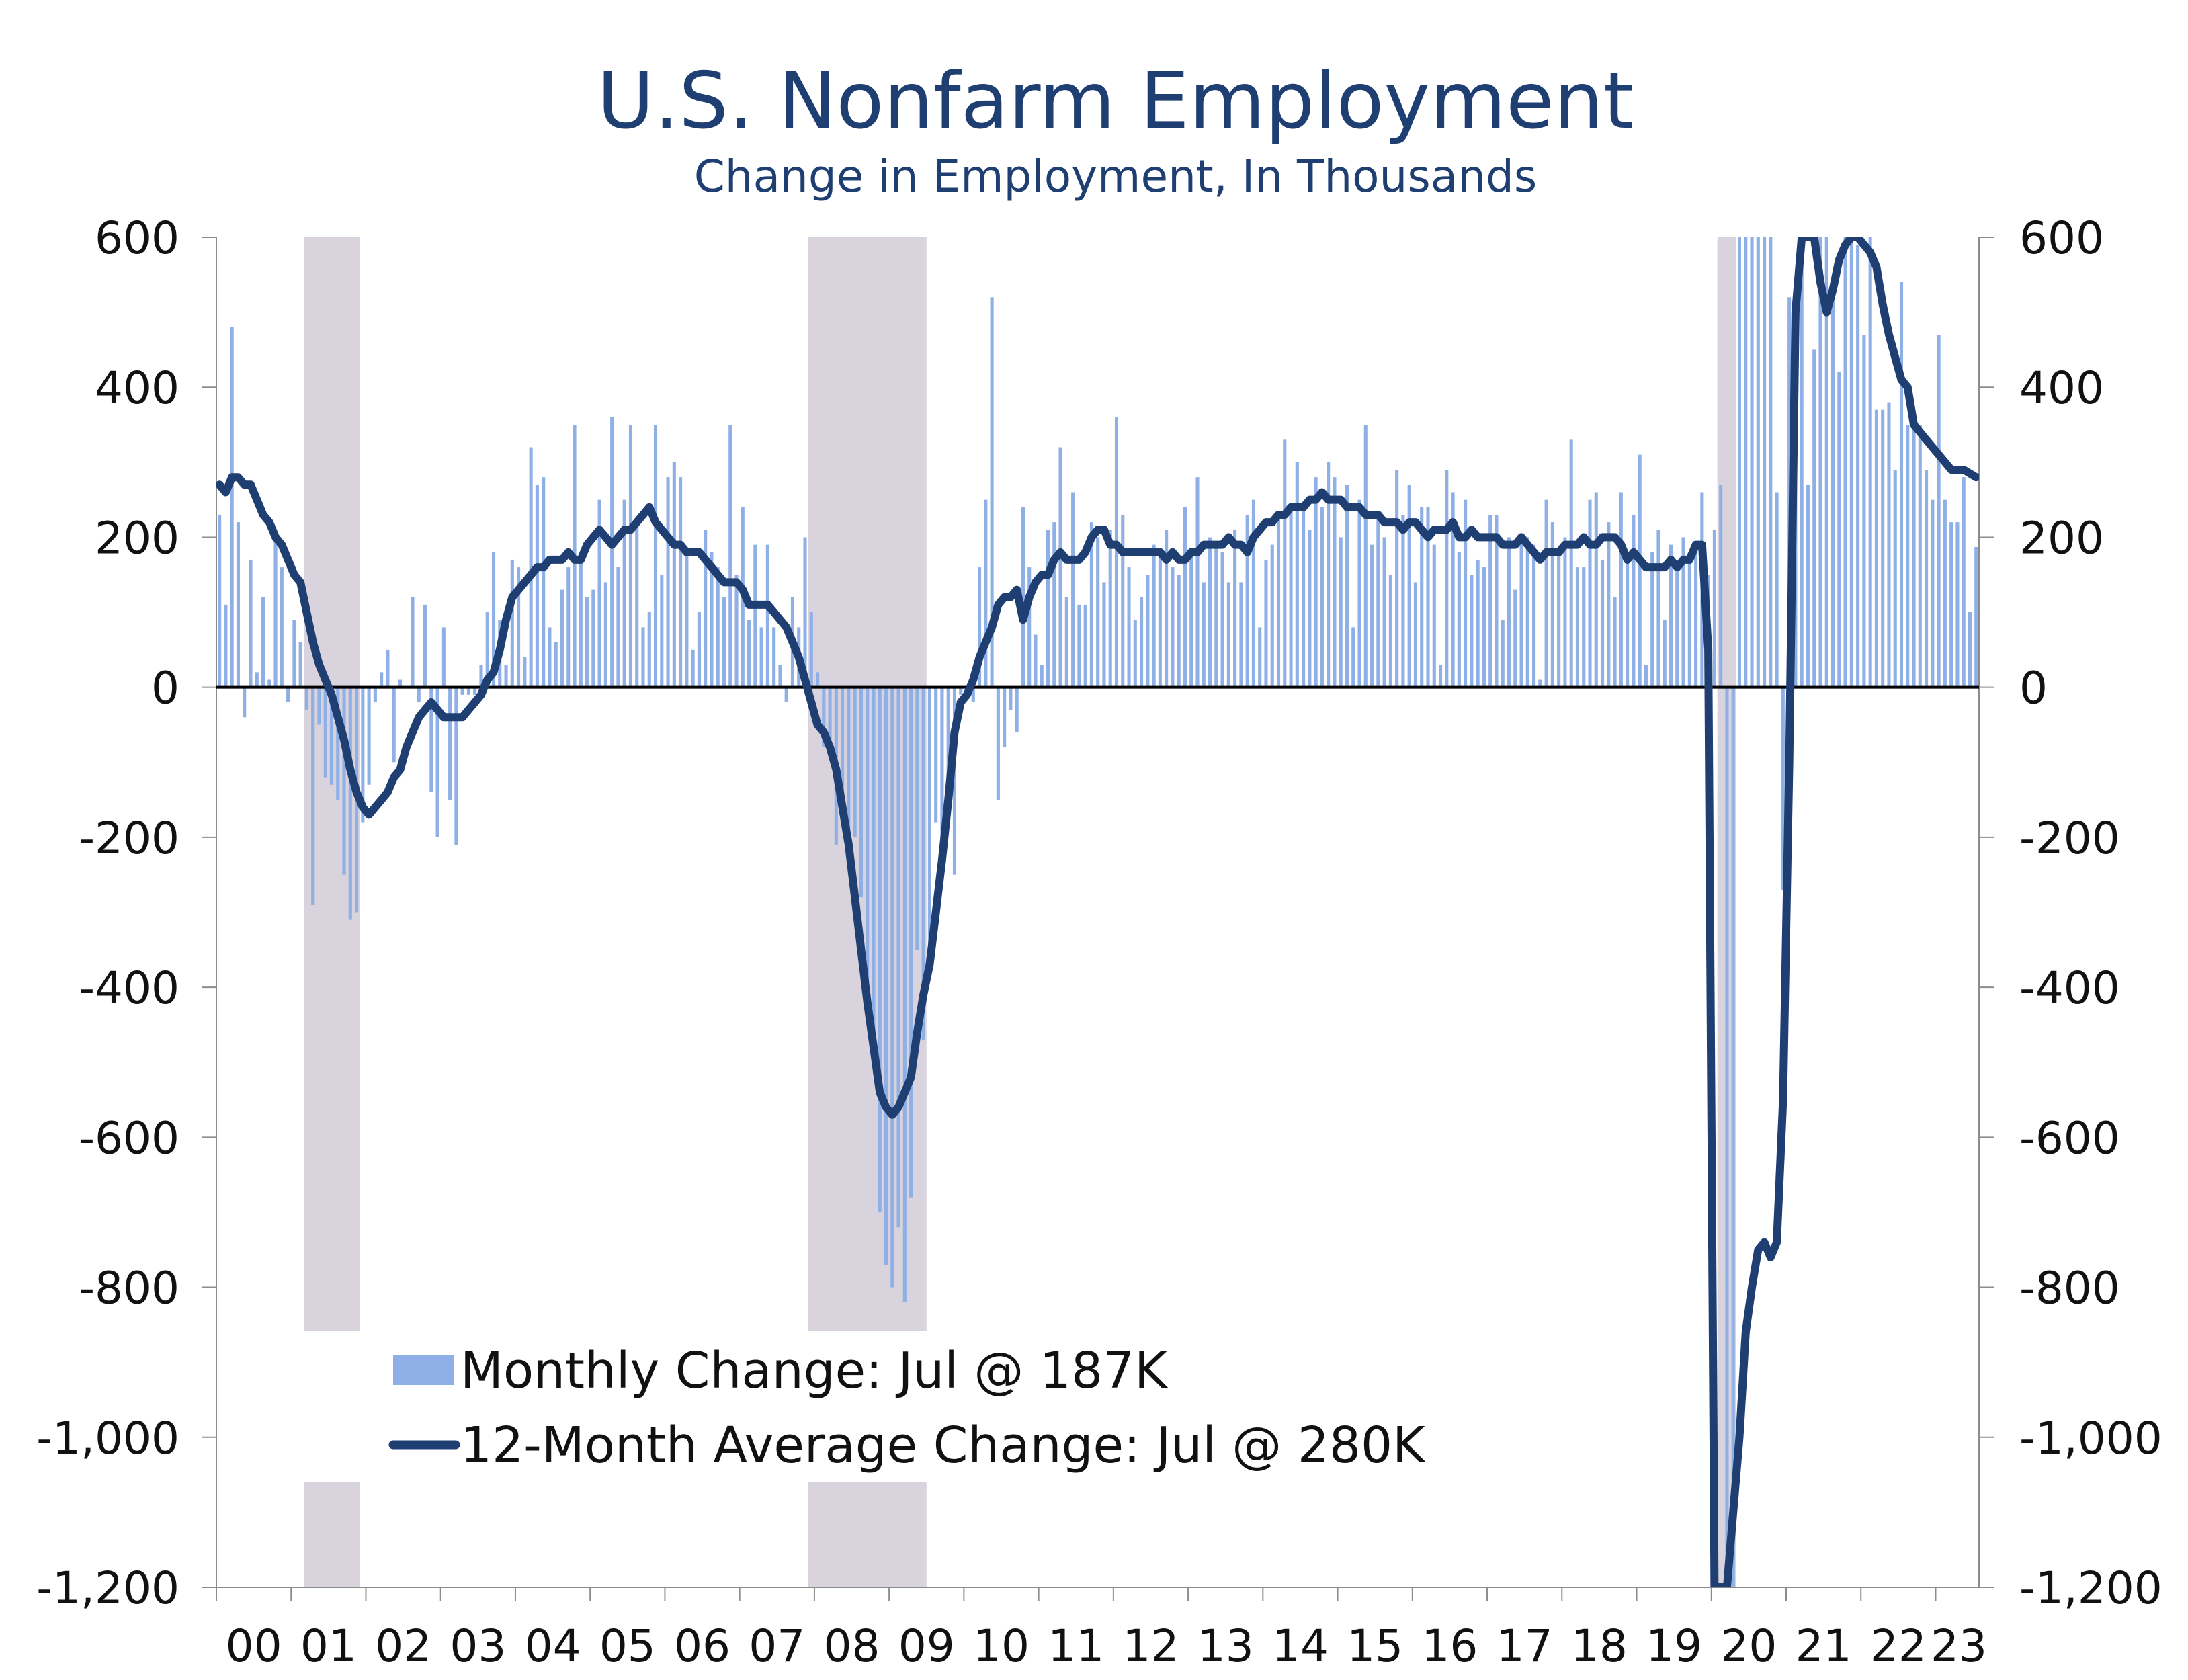  What do you see at coordinates (1525, 1646) in the screenshot?
I see `x-tick-label: 17` at bounding box center [1525, 1646].